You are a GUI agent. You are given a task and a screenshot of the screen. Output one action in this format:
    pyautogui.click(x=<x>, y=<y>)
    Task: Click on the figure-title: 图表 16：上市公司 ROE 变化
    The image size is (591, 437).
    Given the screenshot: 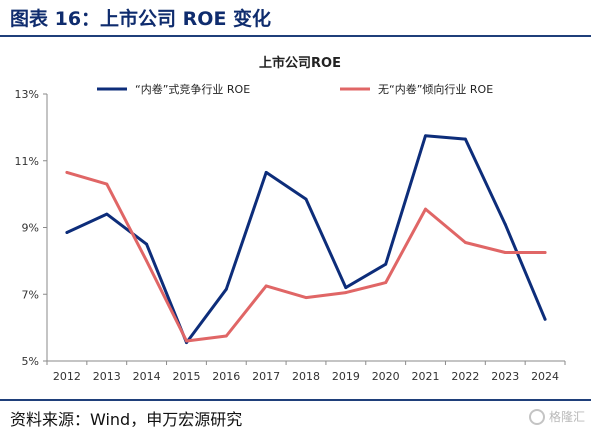 What is the action you would take?
    pyautogui.click(x=141, y=19)
    